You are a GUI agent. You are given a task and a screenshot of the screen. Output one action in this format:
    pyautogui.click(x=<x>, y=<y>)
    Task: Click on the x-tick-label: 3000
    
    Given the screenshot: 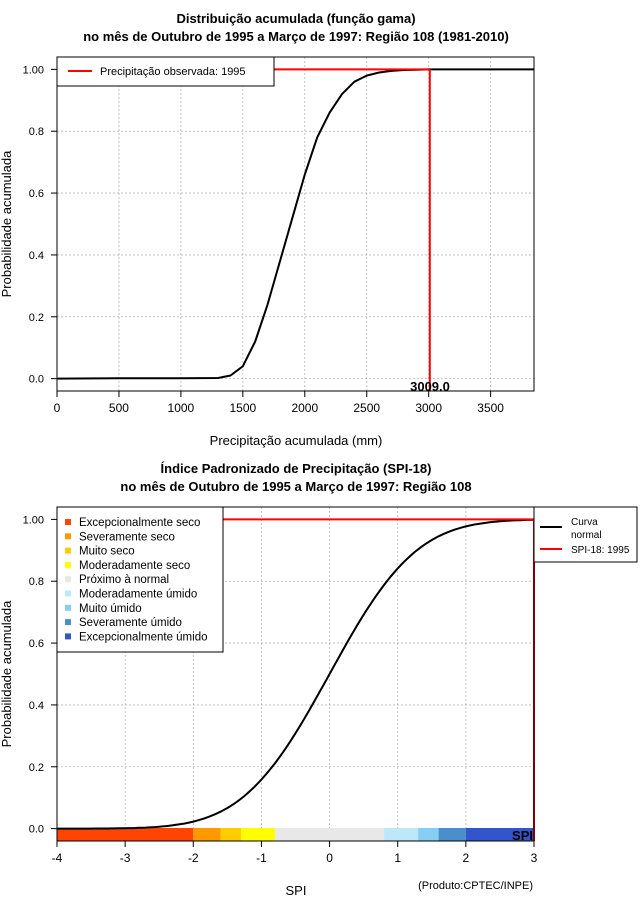 What is the action you would take?
    pyautogui.click(x=428, y=408)
    